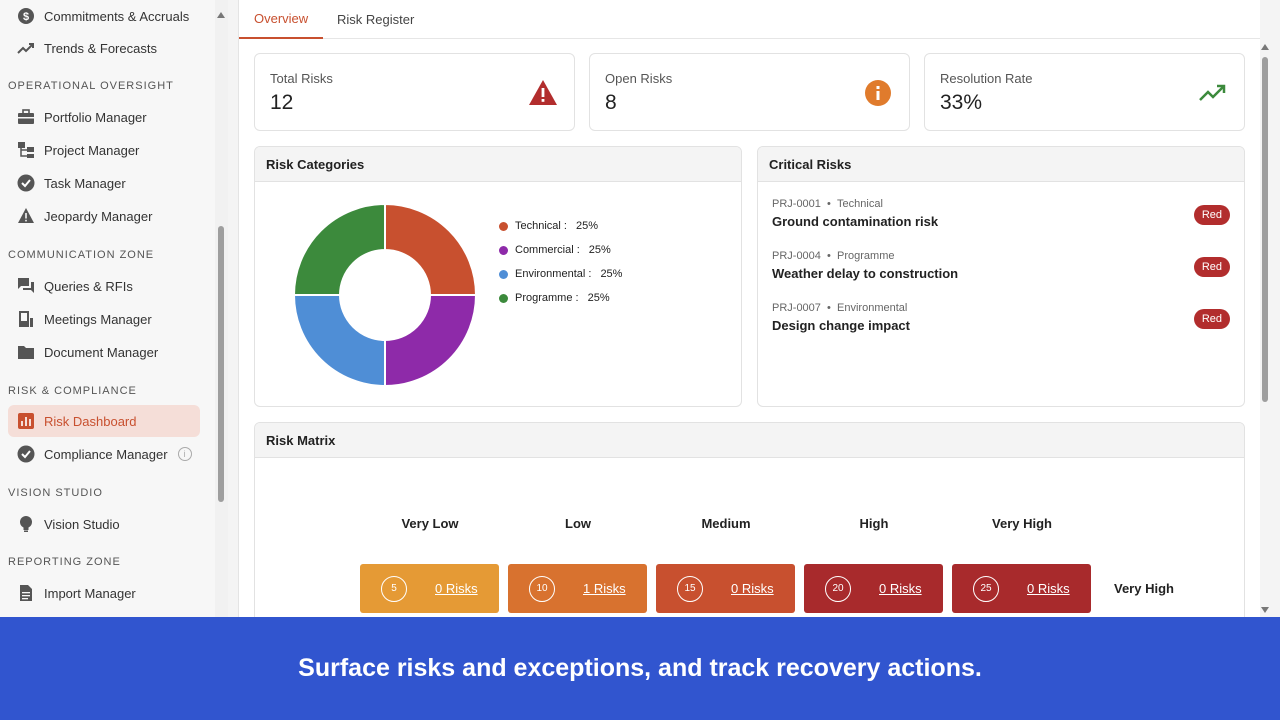 Image resolution: width=1280 pixels, height=720 pixels. Describe the element at coordinates (1144, 588) in the screenshot. I see `matrix-row-label: Very High` at that location.